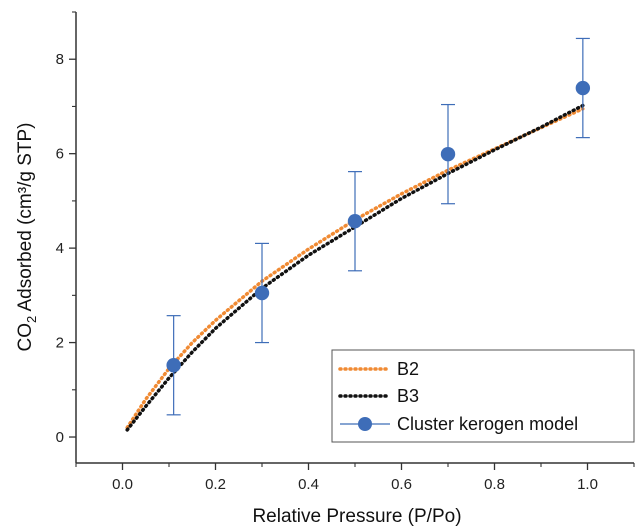  I want to click on y-tick-label: 2, so click(60, 343).